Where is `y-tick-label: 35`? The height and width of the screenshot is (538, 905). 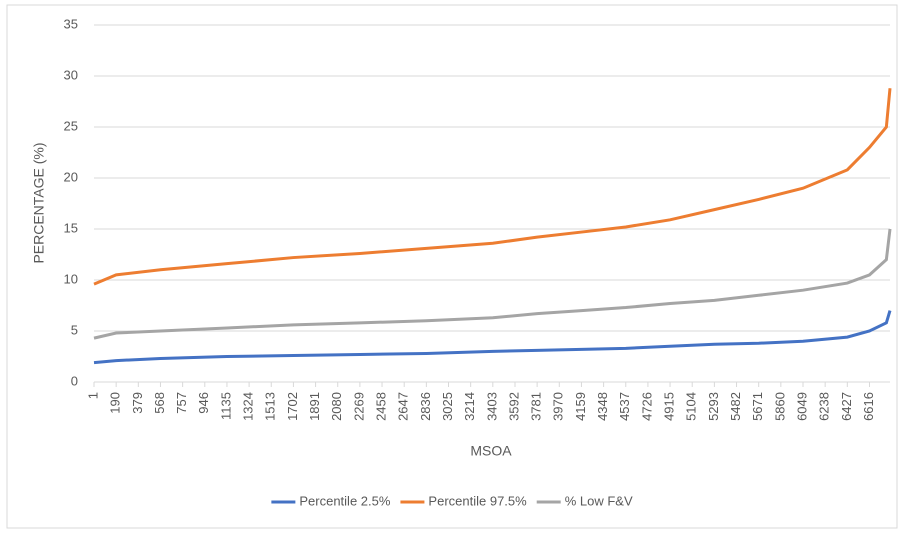
y-tick-label: 35 is located at coordinates (71, 23).